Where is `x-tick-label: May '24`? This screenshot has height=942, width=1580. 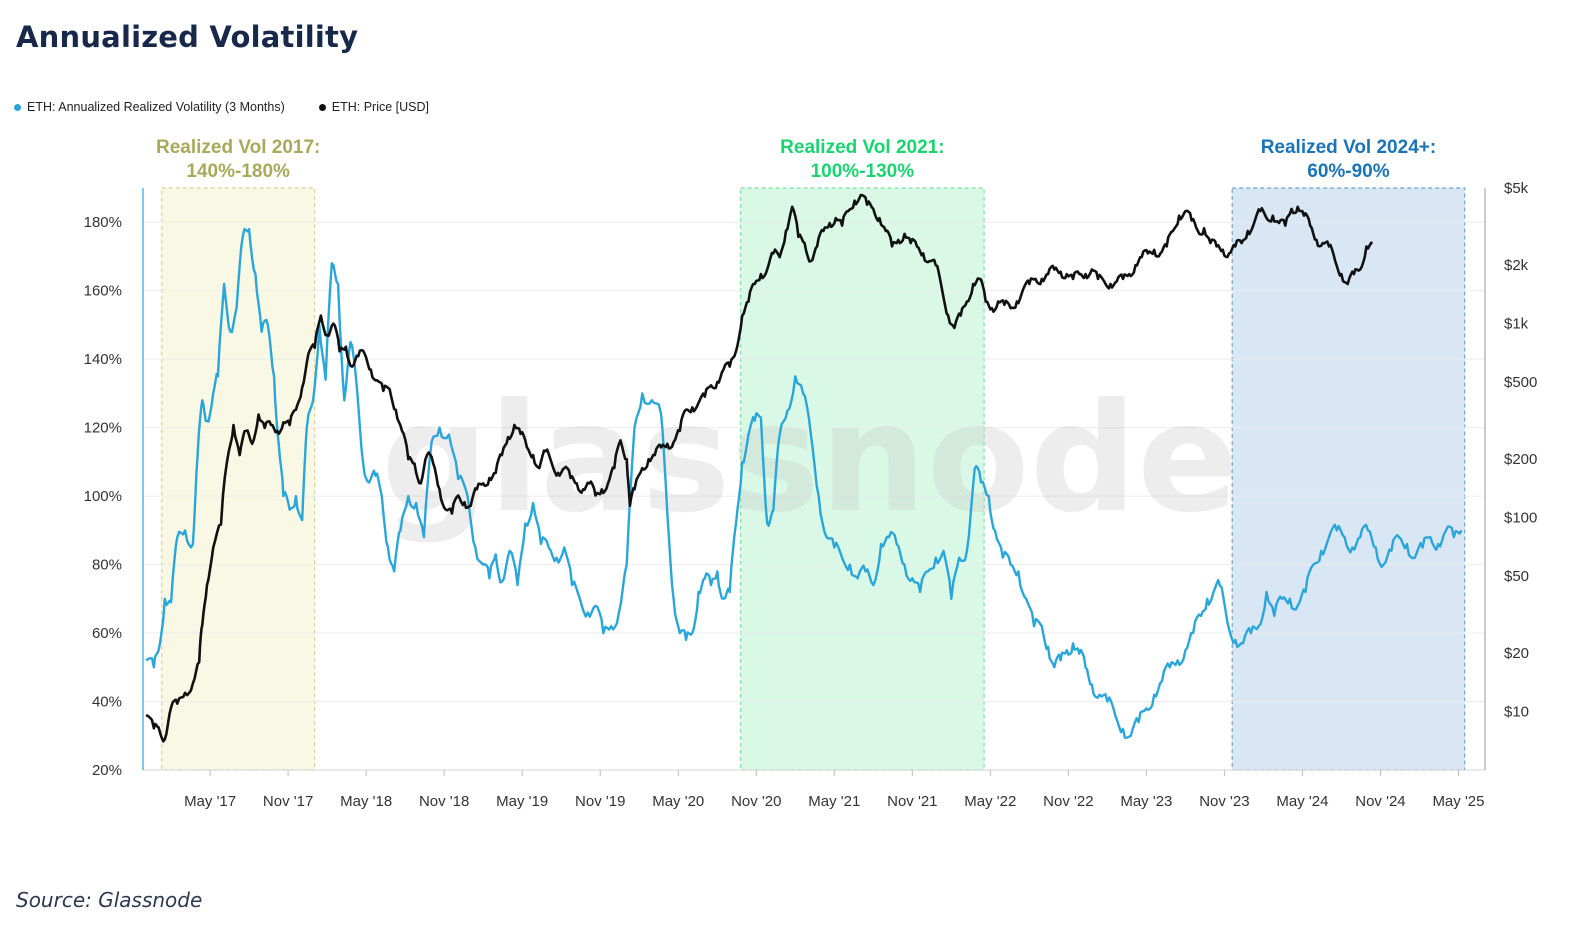 x-tick-label: May '24 is located at coordinates (1302, 801).